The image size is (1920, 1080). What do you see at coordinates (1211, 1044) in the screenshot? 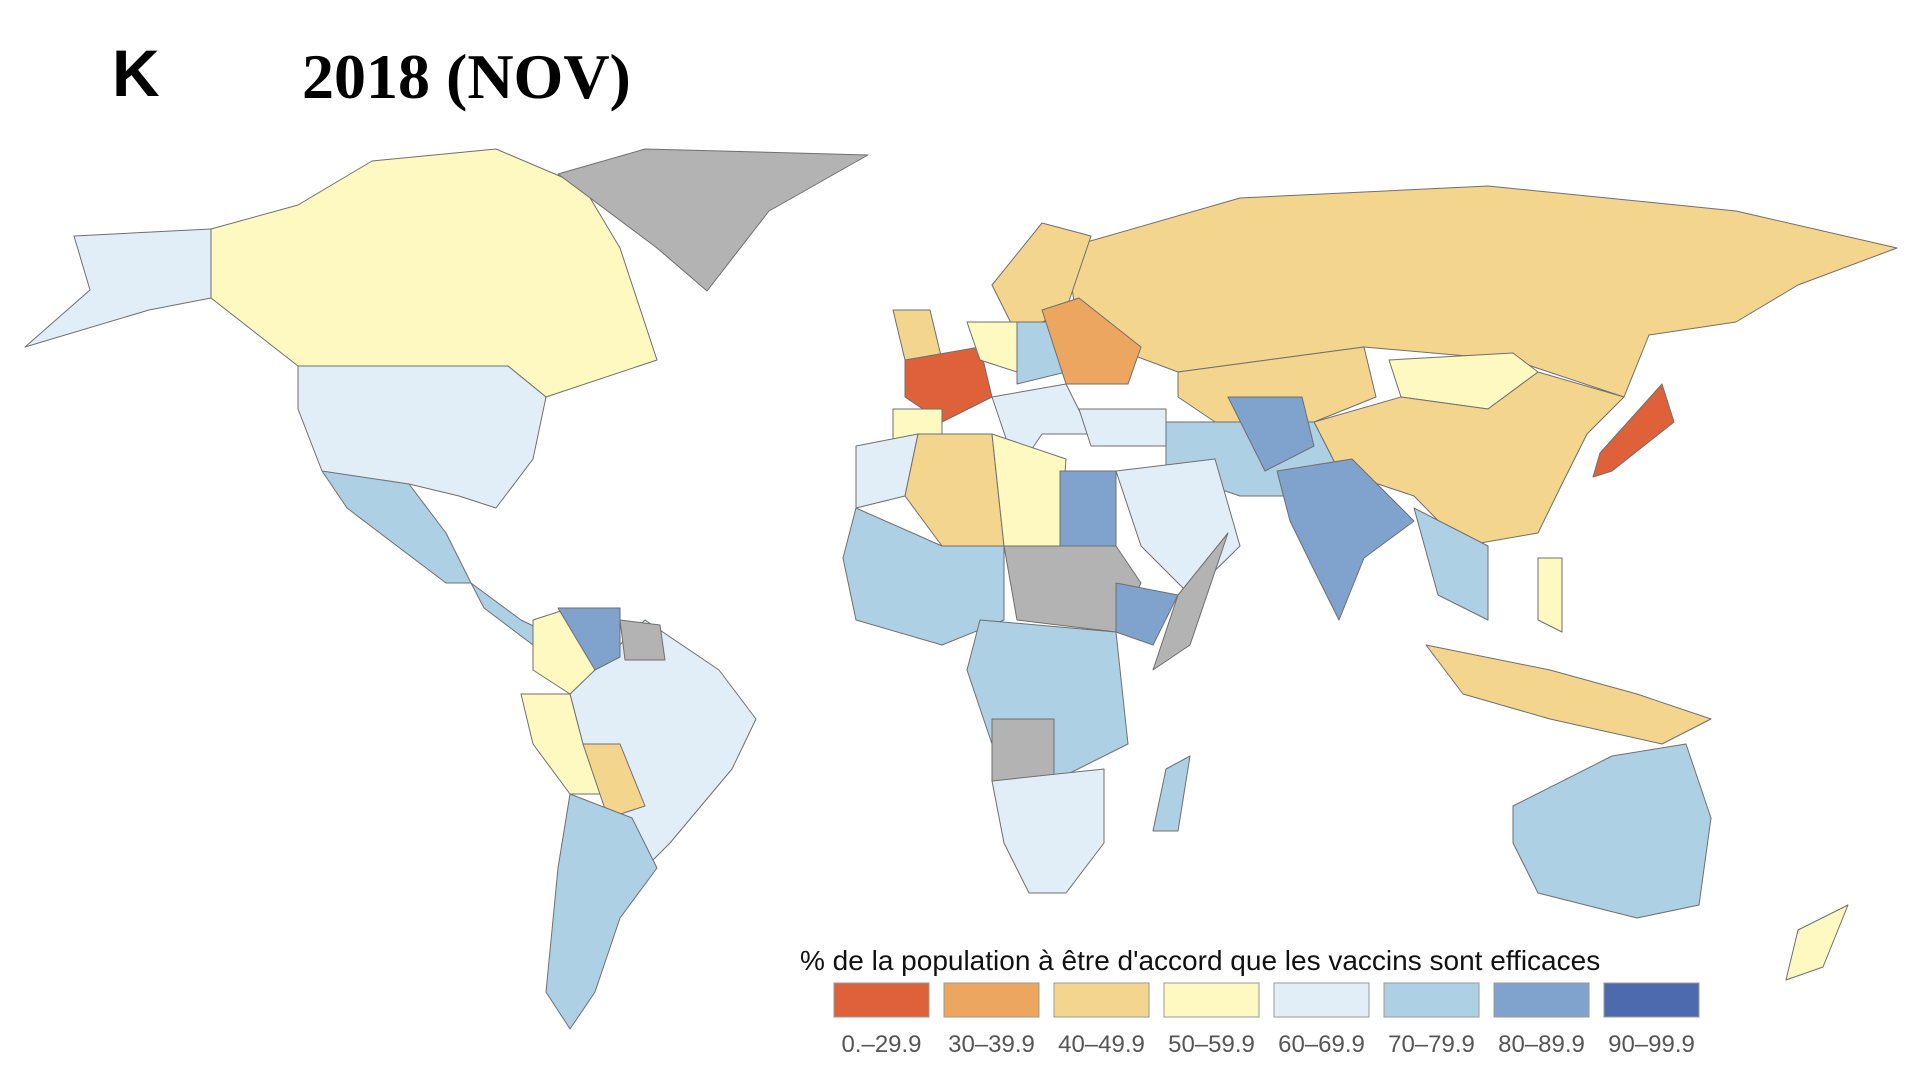
I see `legend-label: 50–59.9` at bounding box center [1211, 1044].